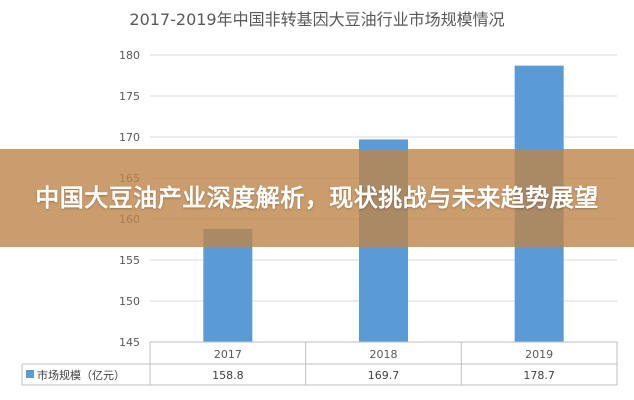 Image resolution: width=634 pixels, height=400 pixels. I want to click on y-tick-label: 175, so click(129, 96).